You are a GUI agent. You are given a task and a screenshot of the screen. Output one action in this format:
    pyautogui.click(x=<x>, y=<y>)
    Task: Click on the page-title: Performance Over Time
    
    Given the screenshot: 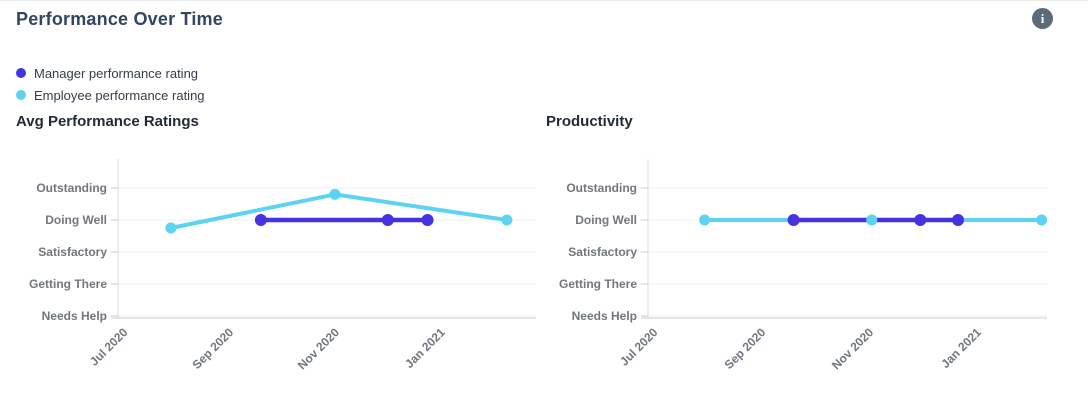 What is the action you would take?
    pyautogui.click(x=119, y=19)
    